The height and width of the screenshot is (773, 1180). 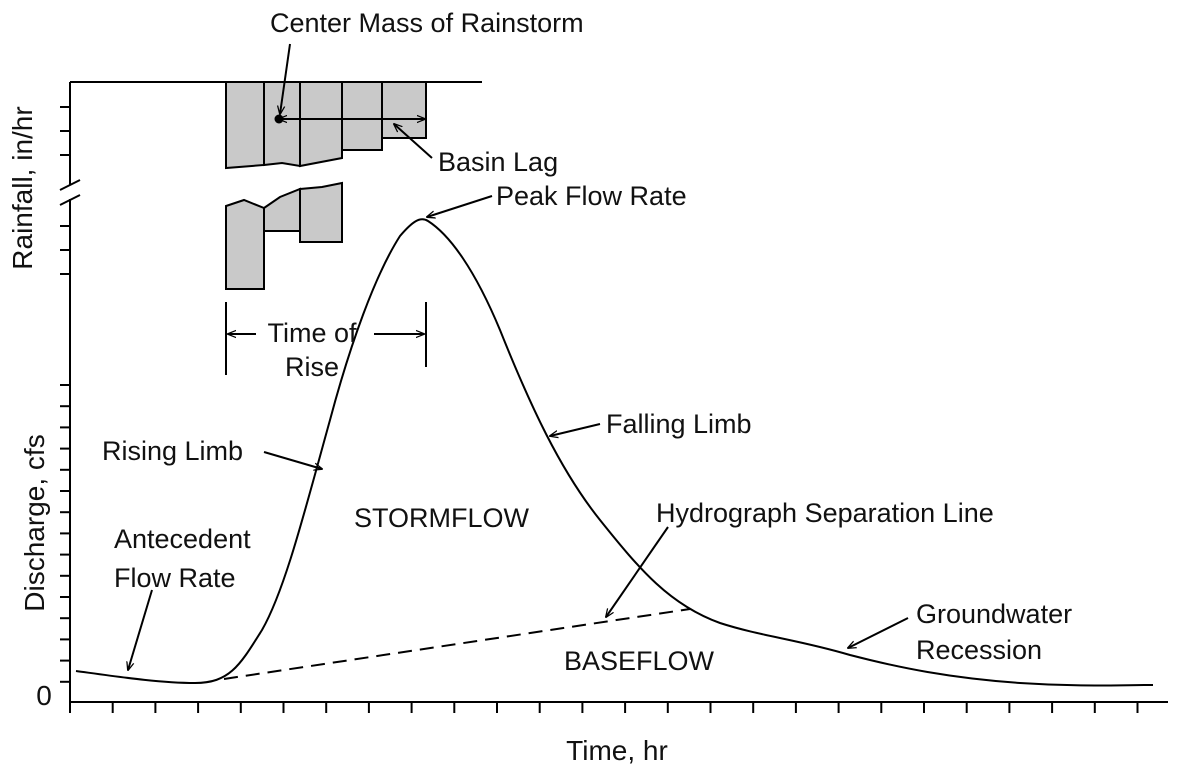 What do you see at coordinates (591, 196) in the screenshot?
I see `peak-flow-label: Peak Flow Rate` at bounding box center [591, 196].